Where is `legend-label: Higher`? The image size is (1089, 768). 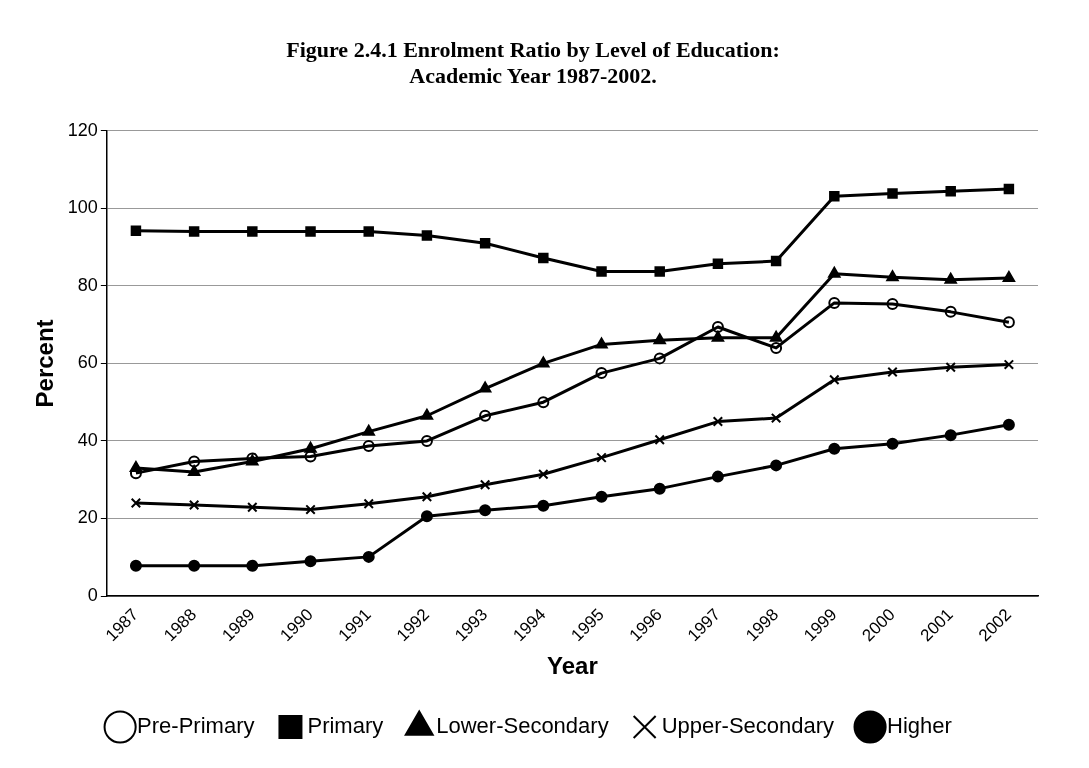 legend-label: Higher is located at coordinates (919, 726).